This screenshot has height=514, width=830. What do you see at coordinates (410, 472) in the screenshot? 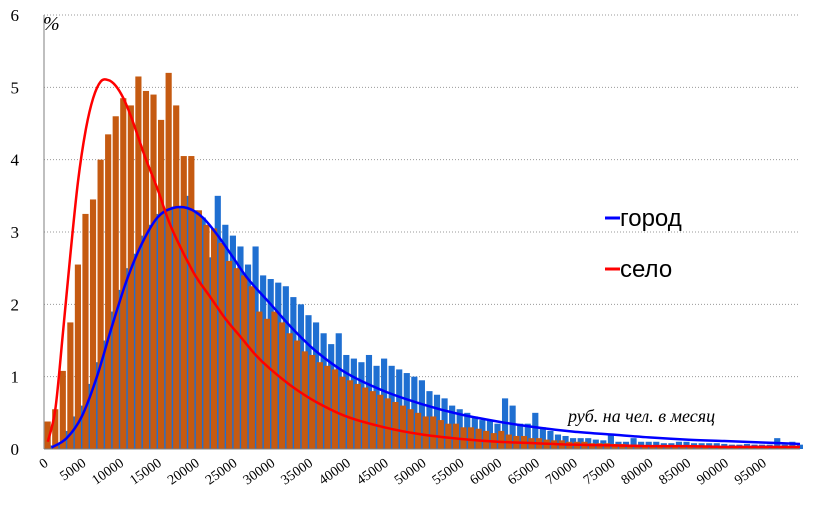
I see `x-tick-label: 50000` at bounding box center [410, 472].